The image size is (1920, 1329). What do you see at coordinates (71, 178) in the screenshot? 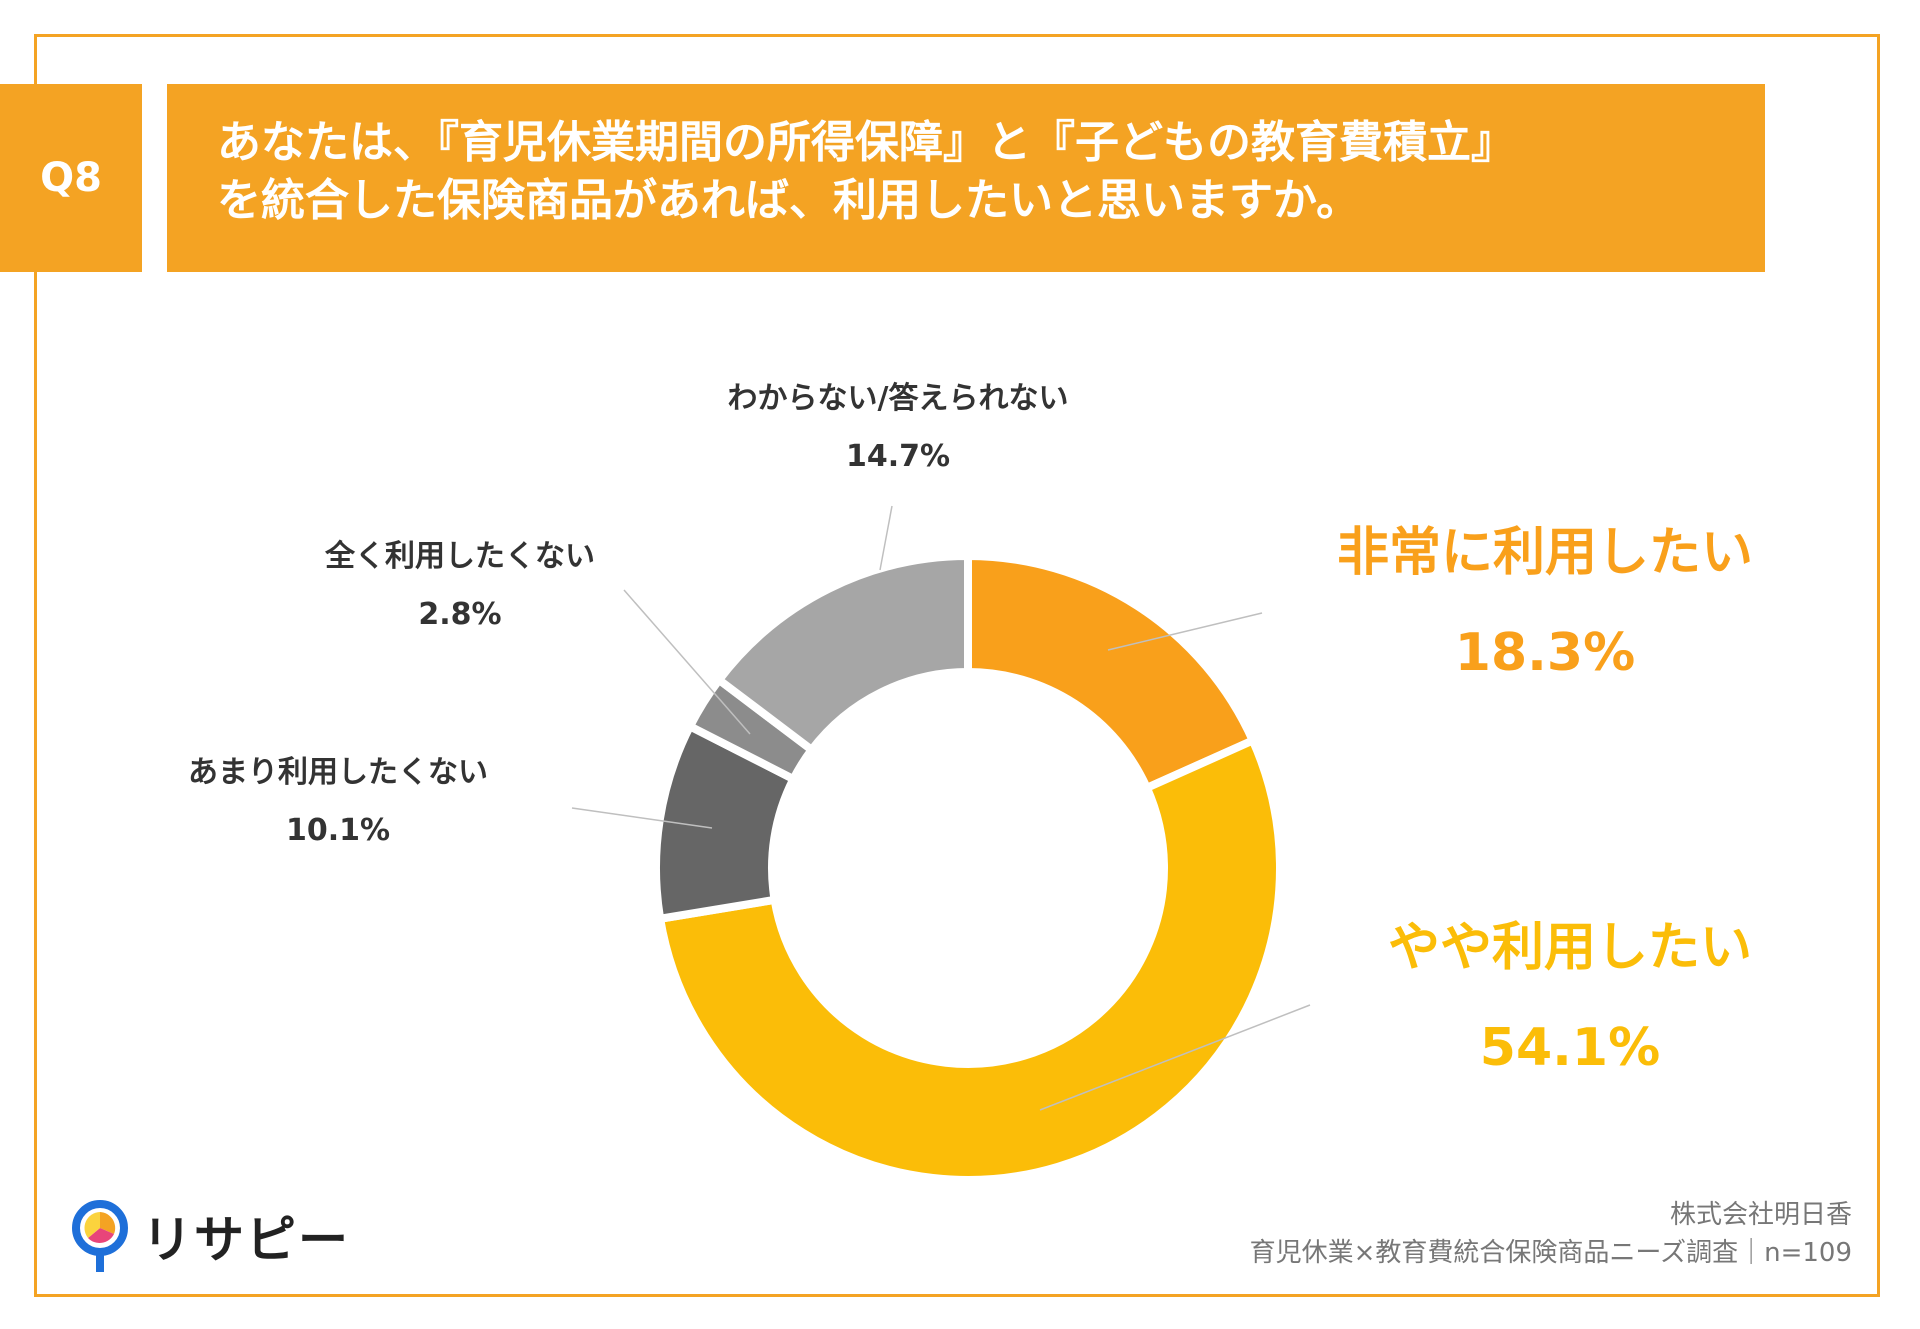
I see `question-badge: Q8` at bounding box center [71, 178].